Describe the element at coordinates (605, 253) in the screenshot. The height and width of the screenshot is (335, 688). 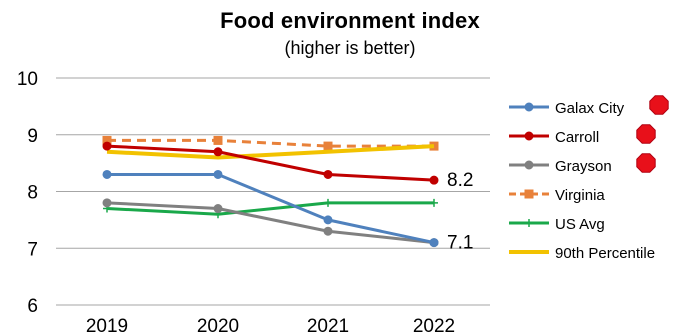
I see `legend-label: 90th Percentile` at that location.